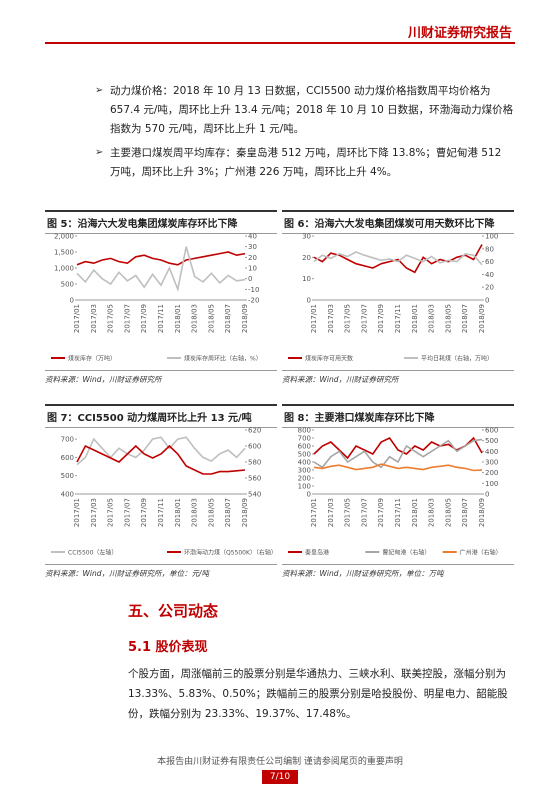 The width and height of the screenshot is (560, 792). I want to click on figure-title: 图 5：沿海六大发电集团煤炭库存环比下降, so click(161, 222).